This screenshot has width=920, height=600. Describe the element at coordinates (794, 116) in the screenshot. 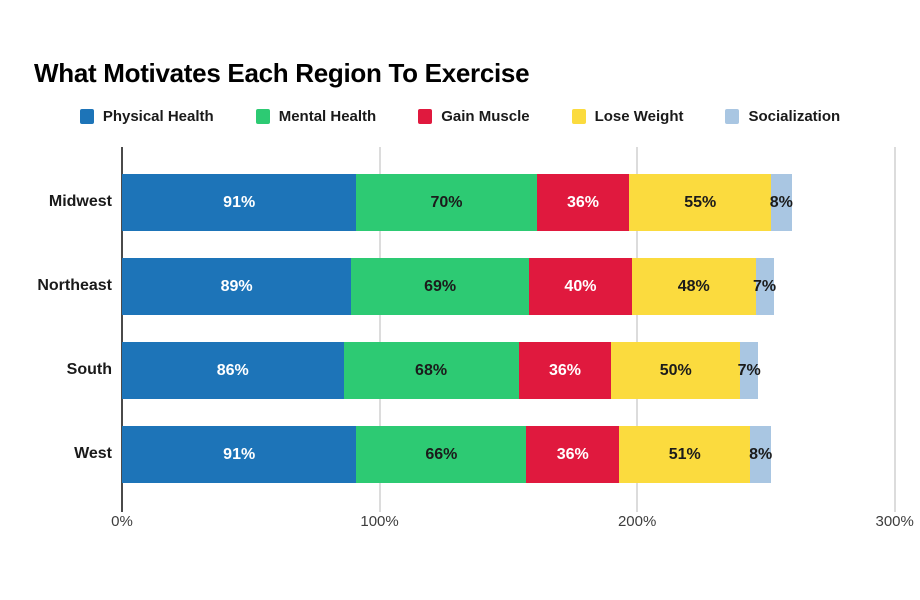

I see `legend-label: Socialization` at that location.